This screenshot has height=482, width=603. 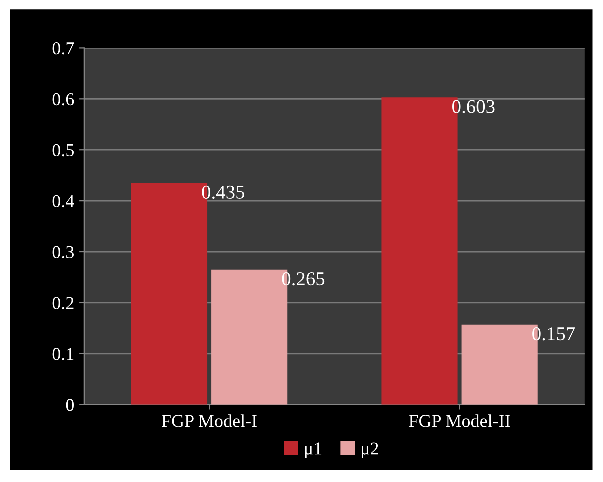 What do you see at coordinates (63, 354) in the screenshot?
I see `y-tick-label: 0.1` at bounding box center [63, 354].